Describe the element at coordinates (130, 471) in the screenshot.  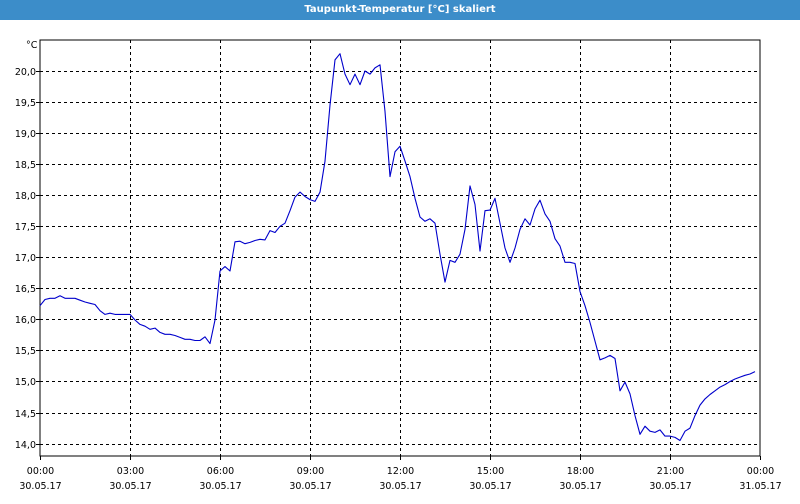
I see `x-tick-time-label: 03:00` at that location.